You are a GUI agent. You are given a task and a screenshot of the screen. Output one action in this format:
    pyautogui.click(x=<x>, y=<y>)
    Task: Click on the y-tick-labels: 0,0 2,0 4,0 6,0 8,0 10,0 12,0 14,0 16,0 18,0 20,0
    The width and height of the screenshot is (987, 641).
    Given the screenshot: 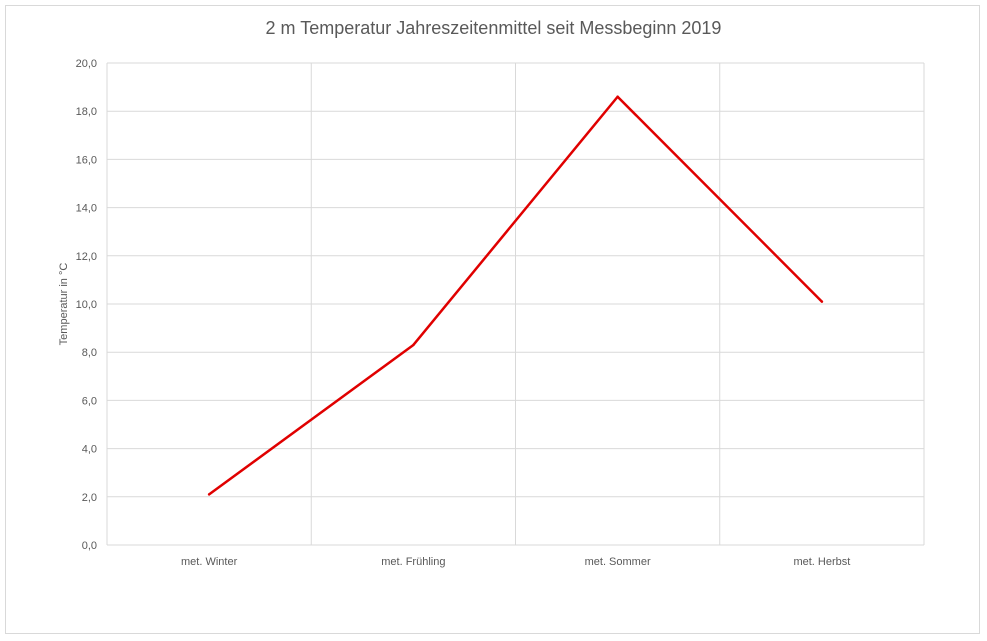 What is the action you would take?
    pyautogui.click(x=86, y=305)
    